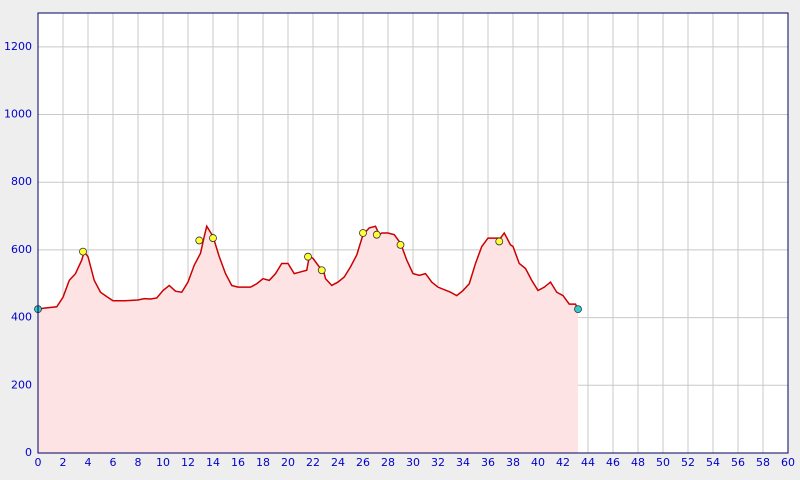  I want to click on y-tick-label: 1200, so click(18, 46).